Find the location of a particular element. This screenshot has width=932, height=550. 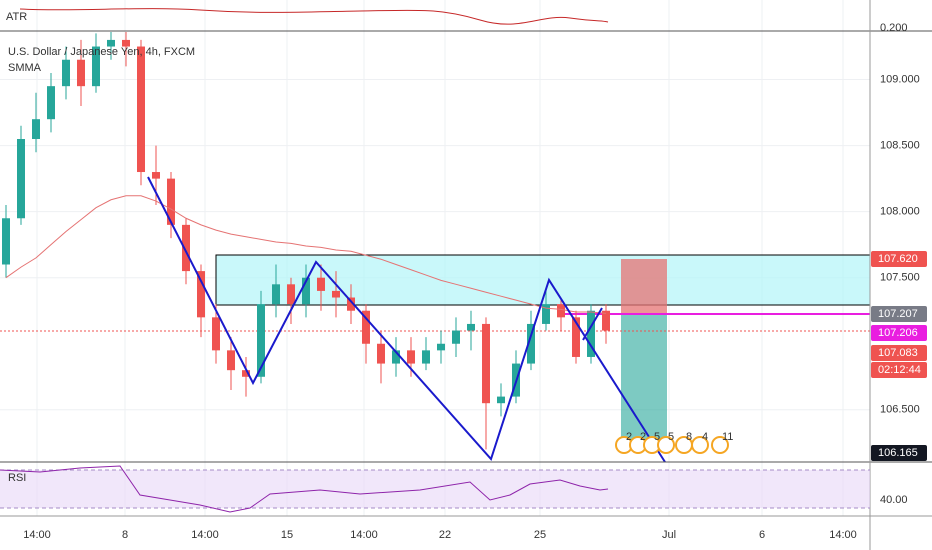

x-tick-label: 15 is located at coordinates (287, 535).